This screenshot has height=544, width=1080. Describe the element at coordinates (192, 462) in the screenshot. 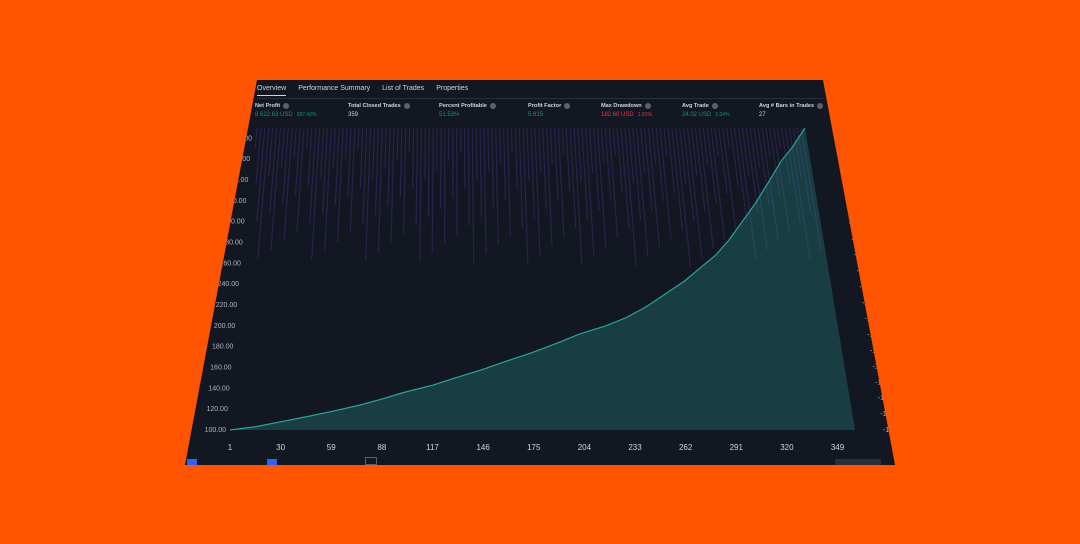

I see `equity-toggle-checkbox` at that location.